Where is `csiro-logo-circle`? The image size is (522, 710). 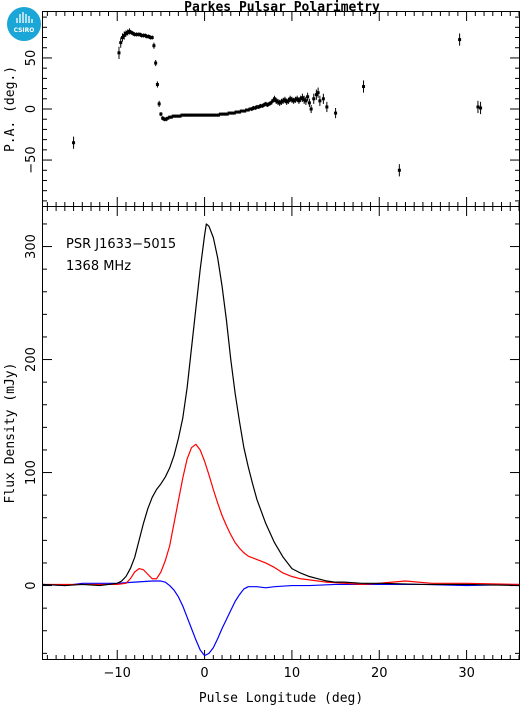 csiro-logo-circle is located at coordinates (24, 24).